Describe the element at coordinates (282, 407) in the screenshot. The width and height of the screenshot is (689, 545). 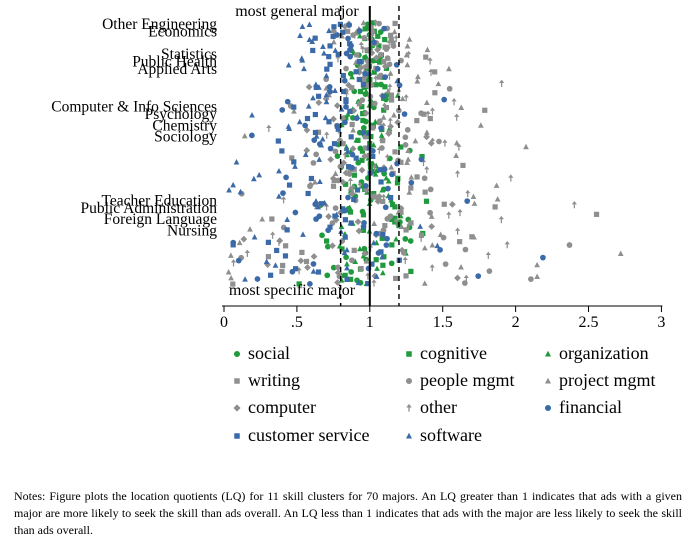
I see `legend-label: computer` at that location.